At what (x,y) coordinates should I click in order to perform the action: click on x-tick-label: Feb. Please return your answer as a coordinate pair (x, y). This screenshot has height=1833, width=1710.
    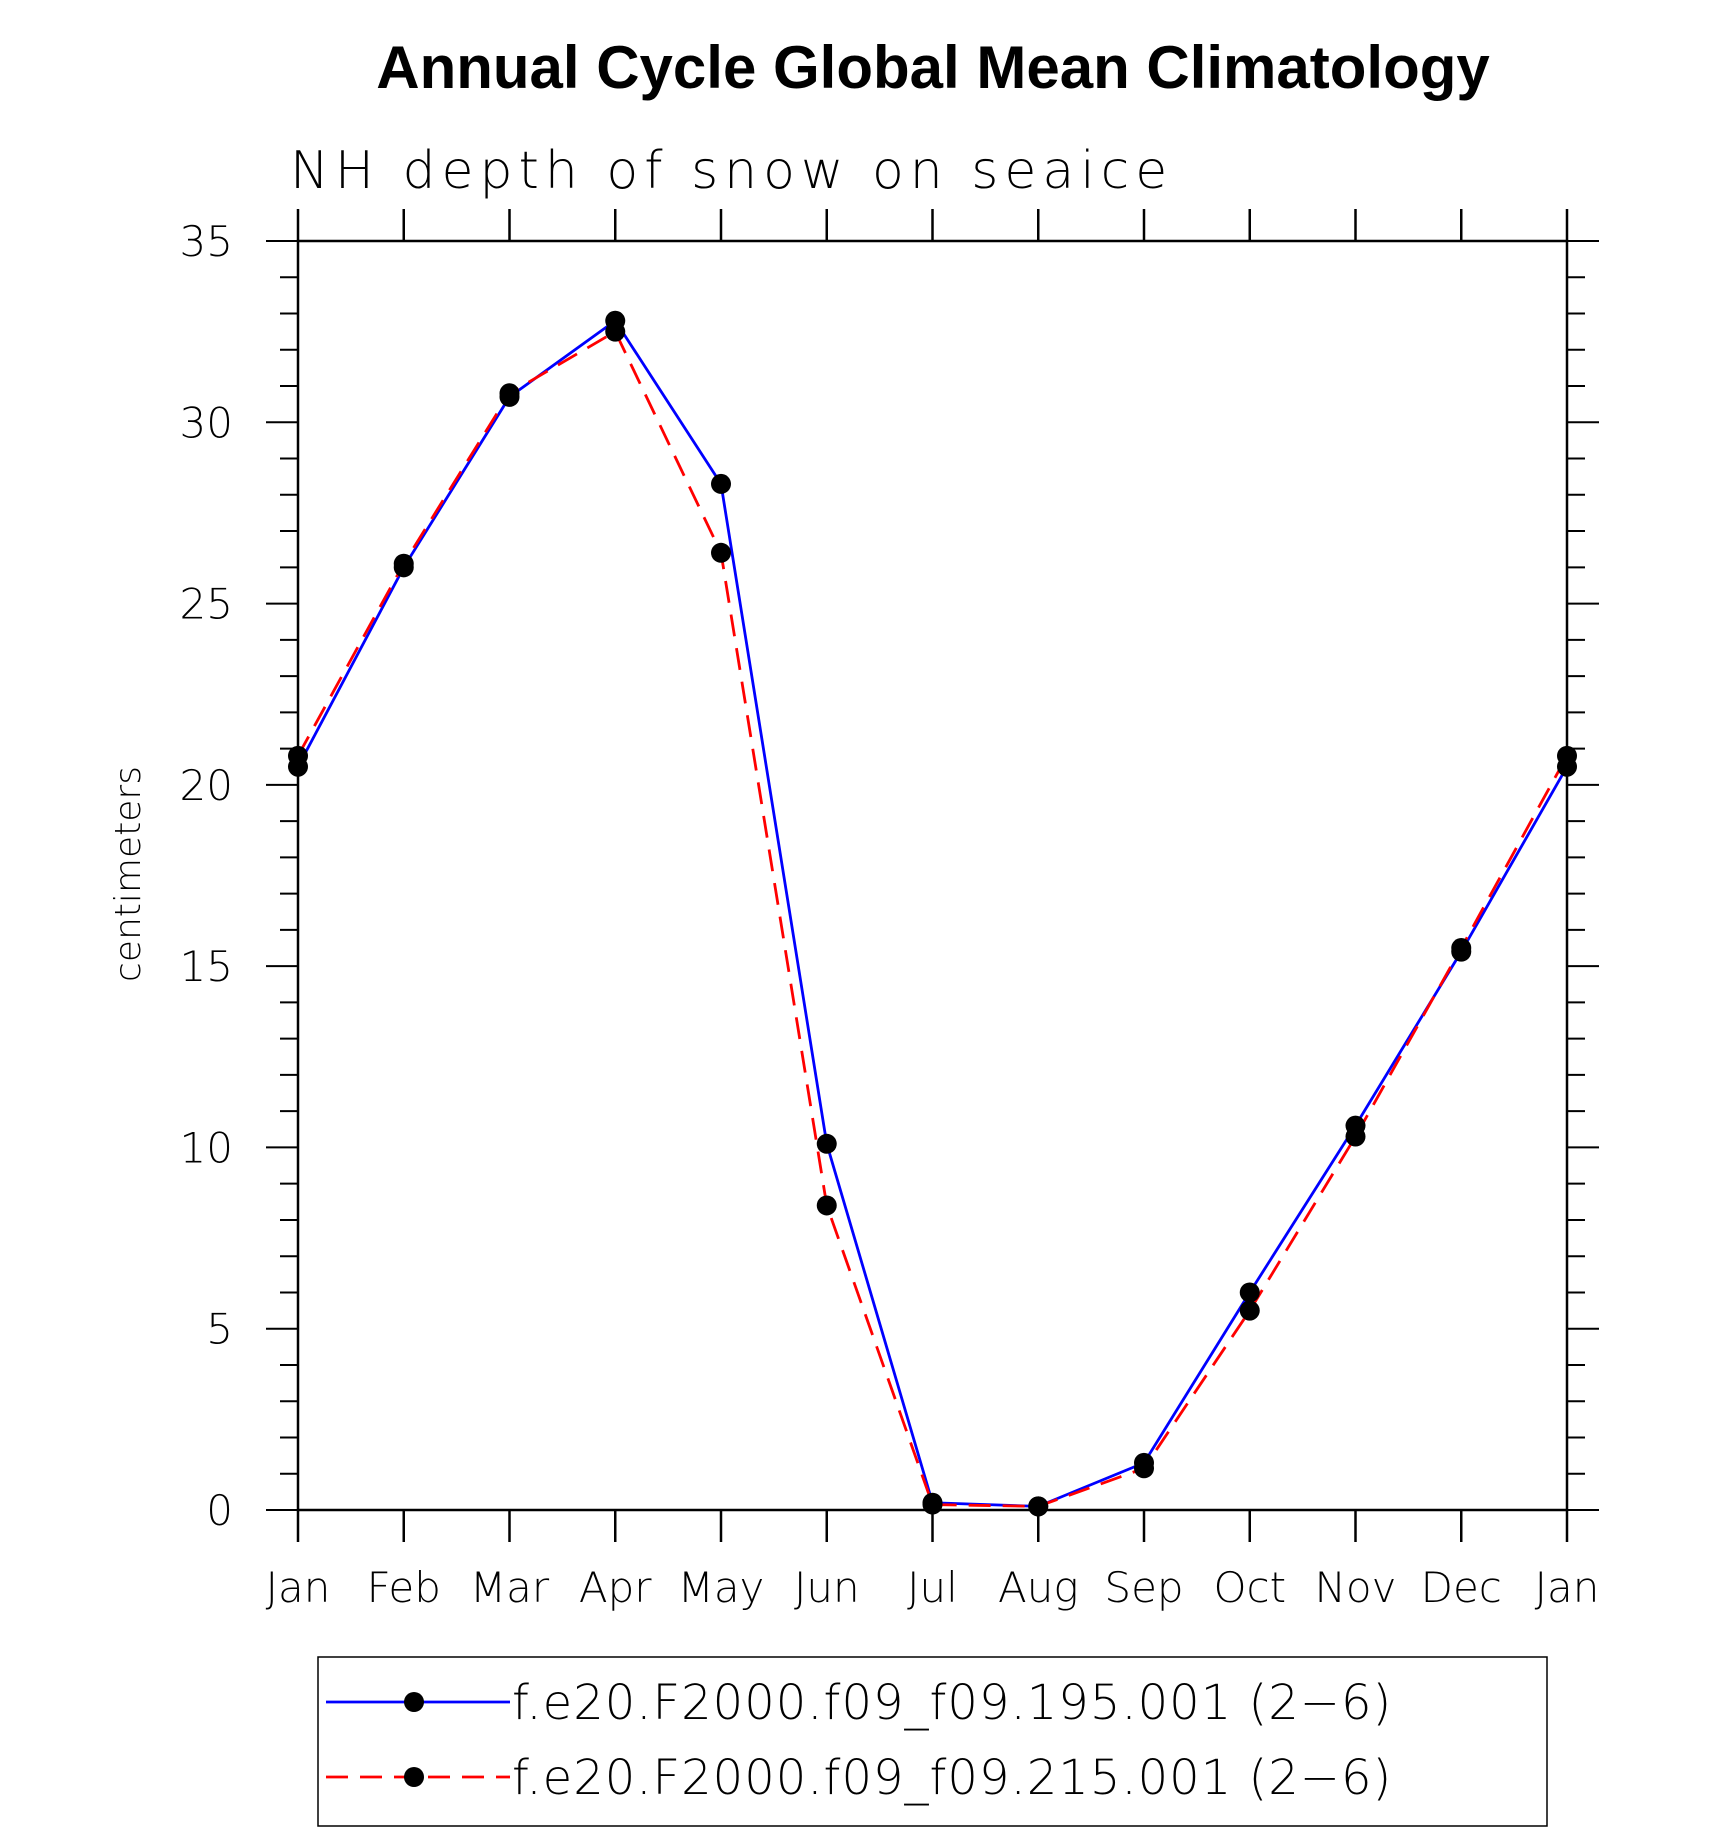
    Looking at the image, I should click on (404, 1587).